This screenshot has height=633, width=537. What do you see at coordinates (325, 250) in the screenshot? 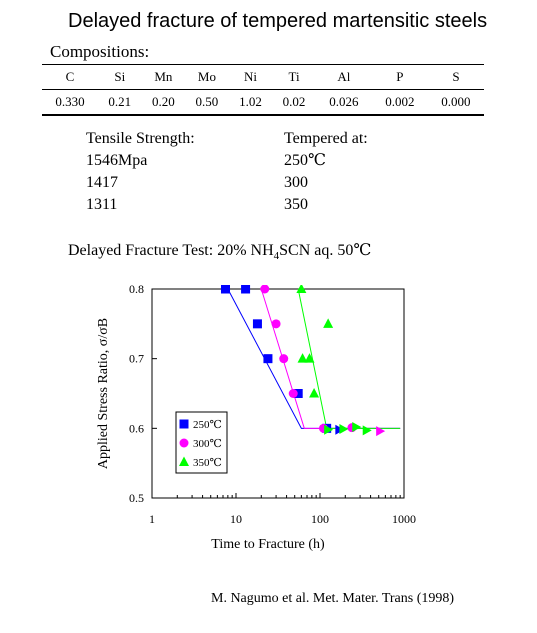
I see `test-suffix: SCN aq. 50℃` at bounding box center [325, 250].